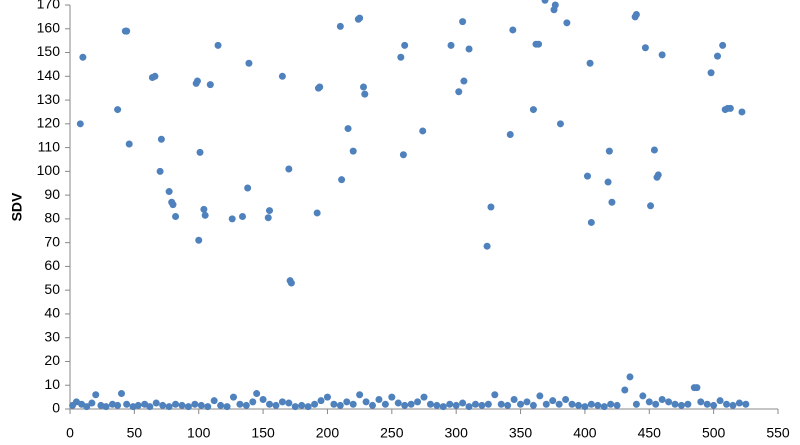 This screenshot has height=445, width=800. I want to click on y-tick-label: 90, so click(52, 194).